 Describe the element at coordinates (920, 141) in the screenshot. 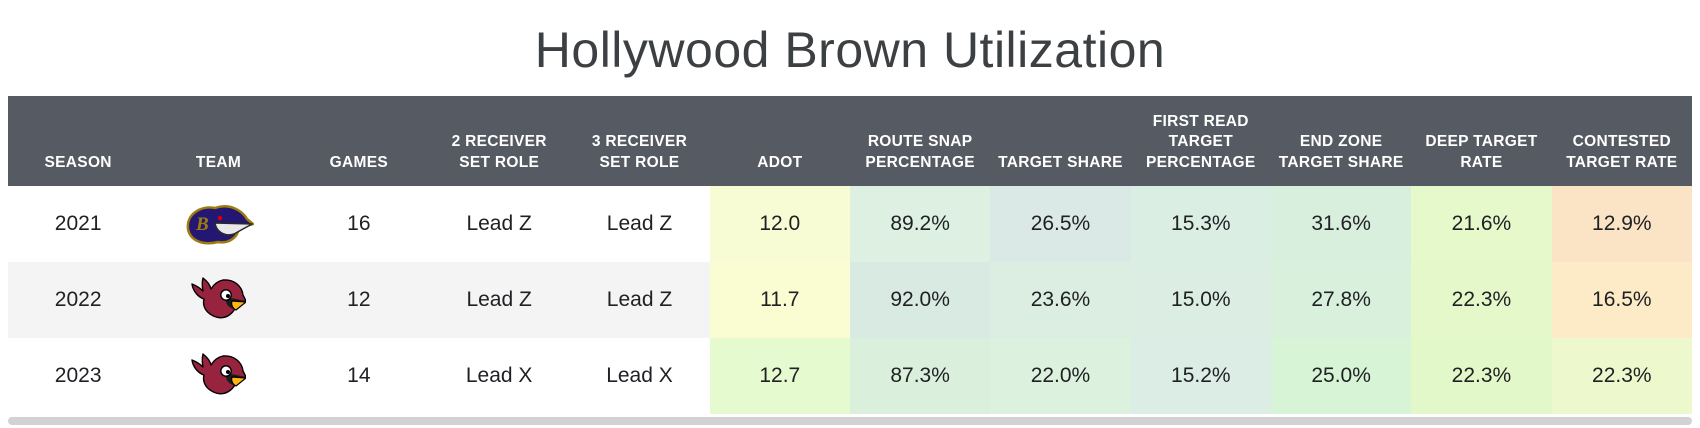

I see `column-header-route-snap-percentage: ROUTE SNAP PERCENTAGE` at that location.